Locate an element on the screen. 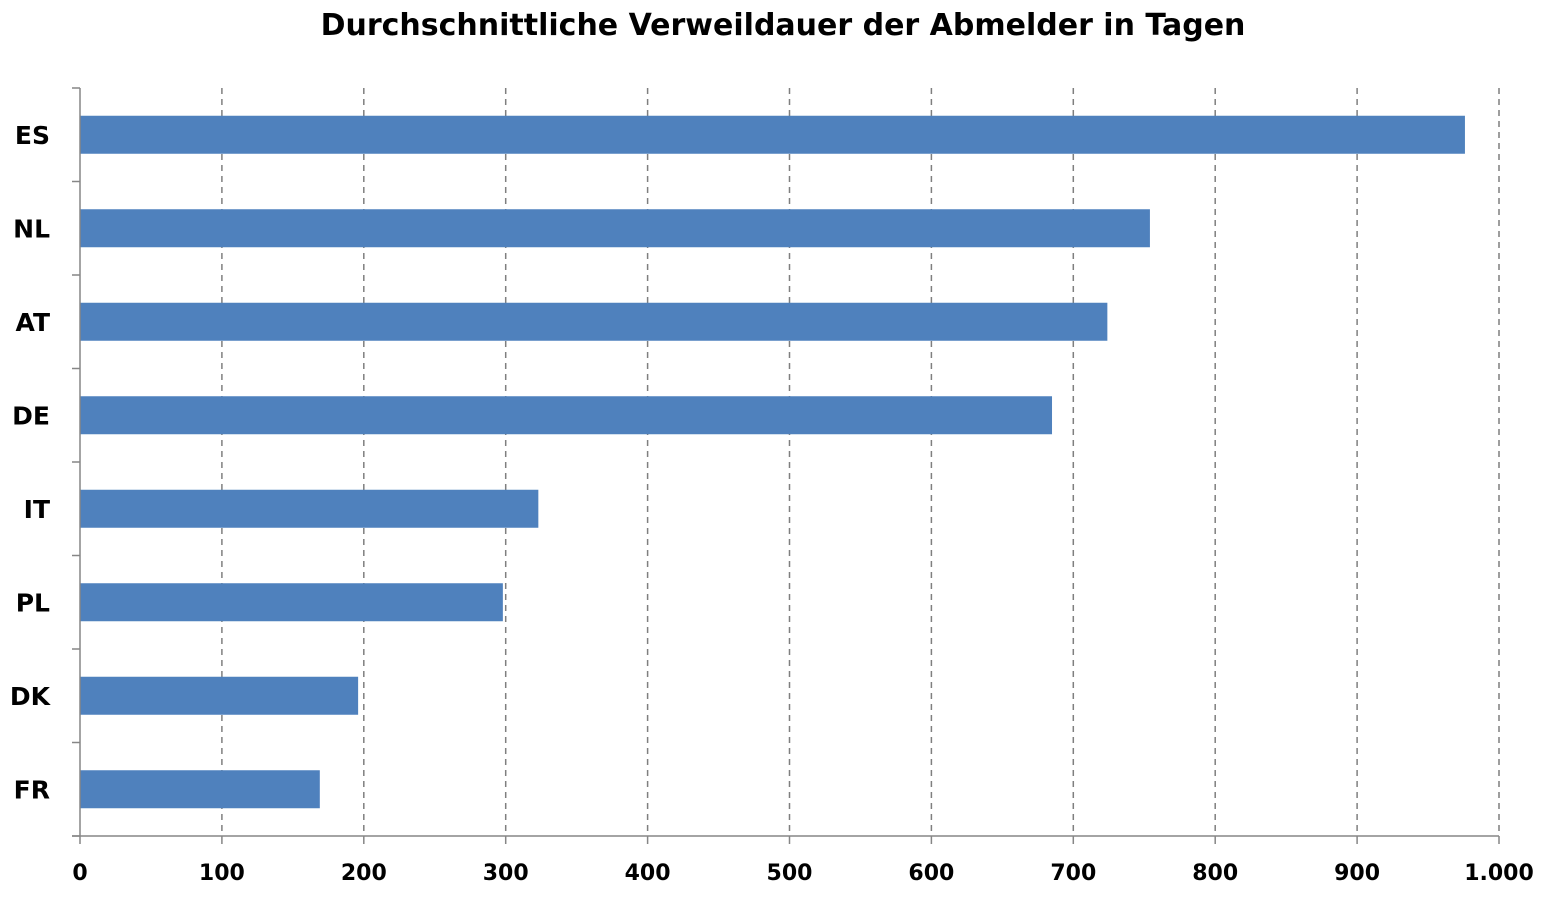 This screenshot has height=909, width=1566. bar-nl is located at coordinates (615, 228).